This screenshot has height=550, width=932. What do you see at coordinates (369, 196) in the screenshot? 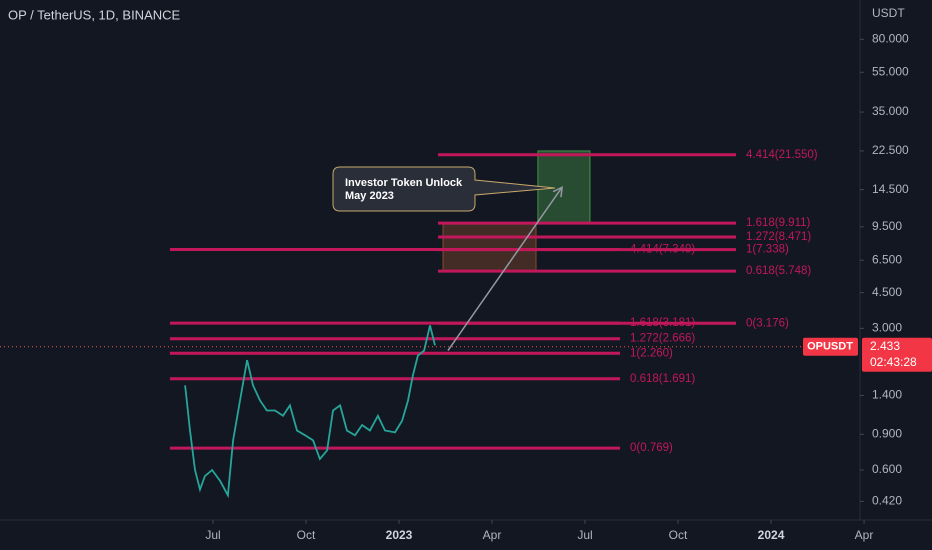
I see `callout-text: May 2023` at bounding box center [369, 196].